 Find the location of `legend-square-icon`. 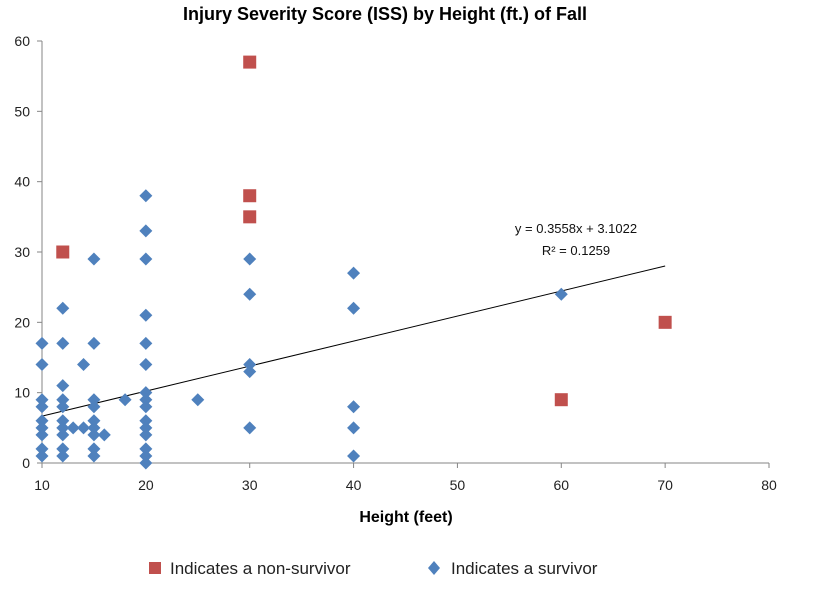

legend-square-icon is located at coordinates (155, 568).